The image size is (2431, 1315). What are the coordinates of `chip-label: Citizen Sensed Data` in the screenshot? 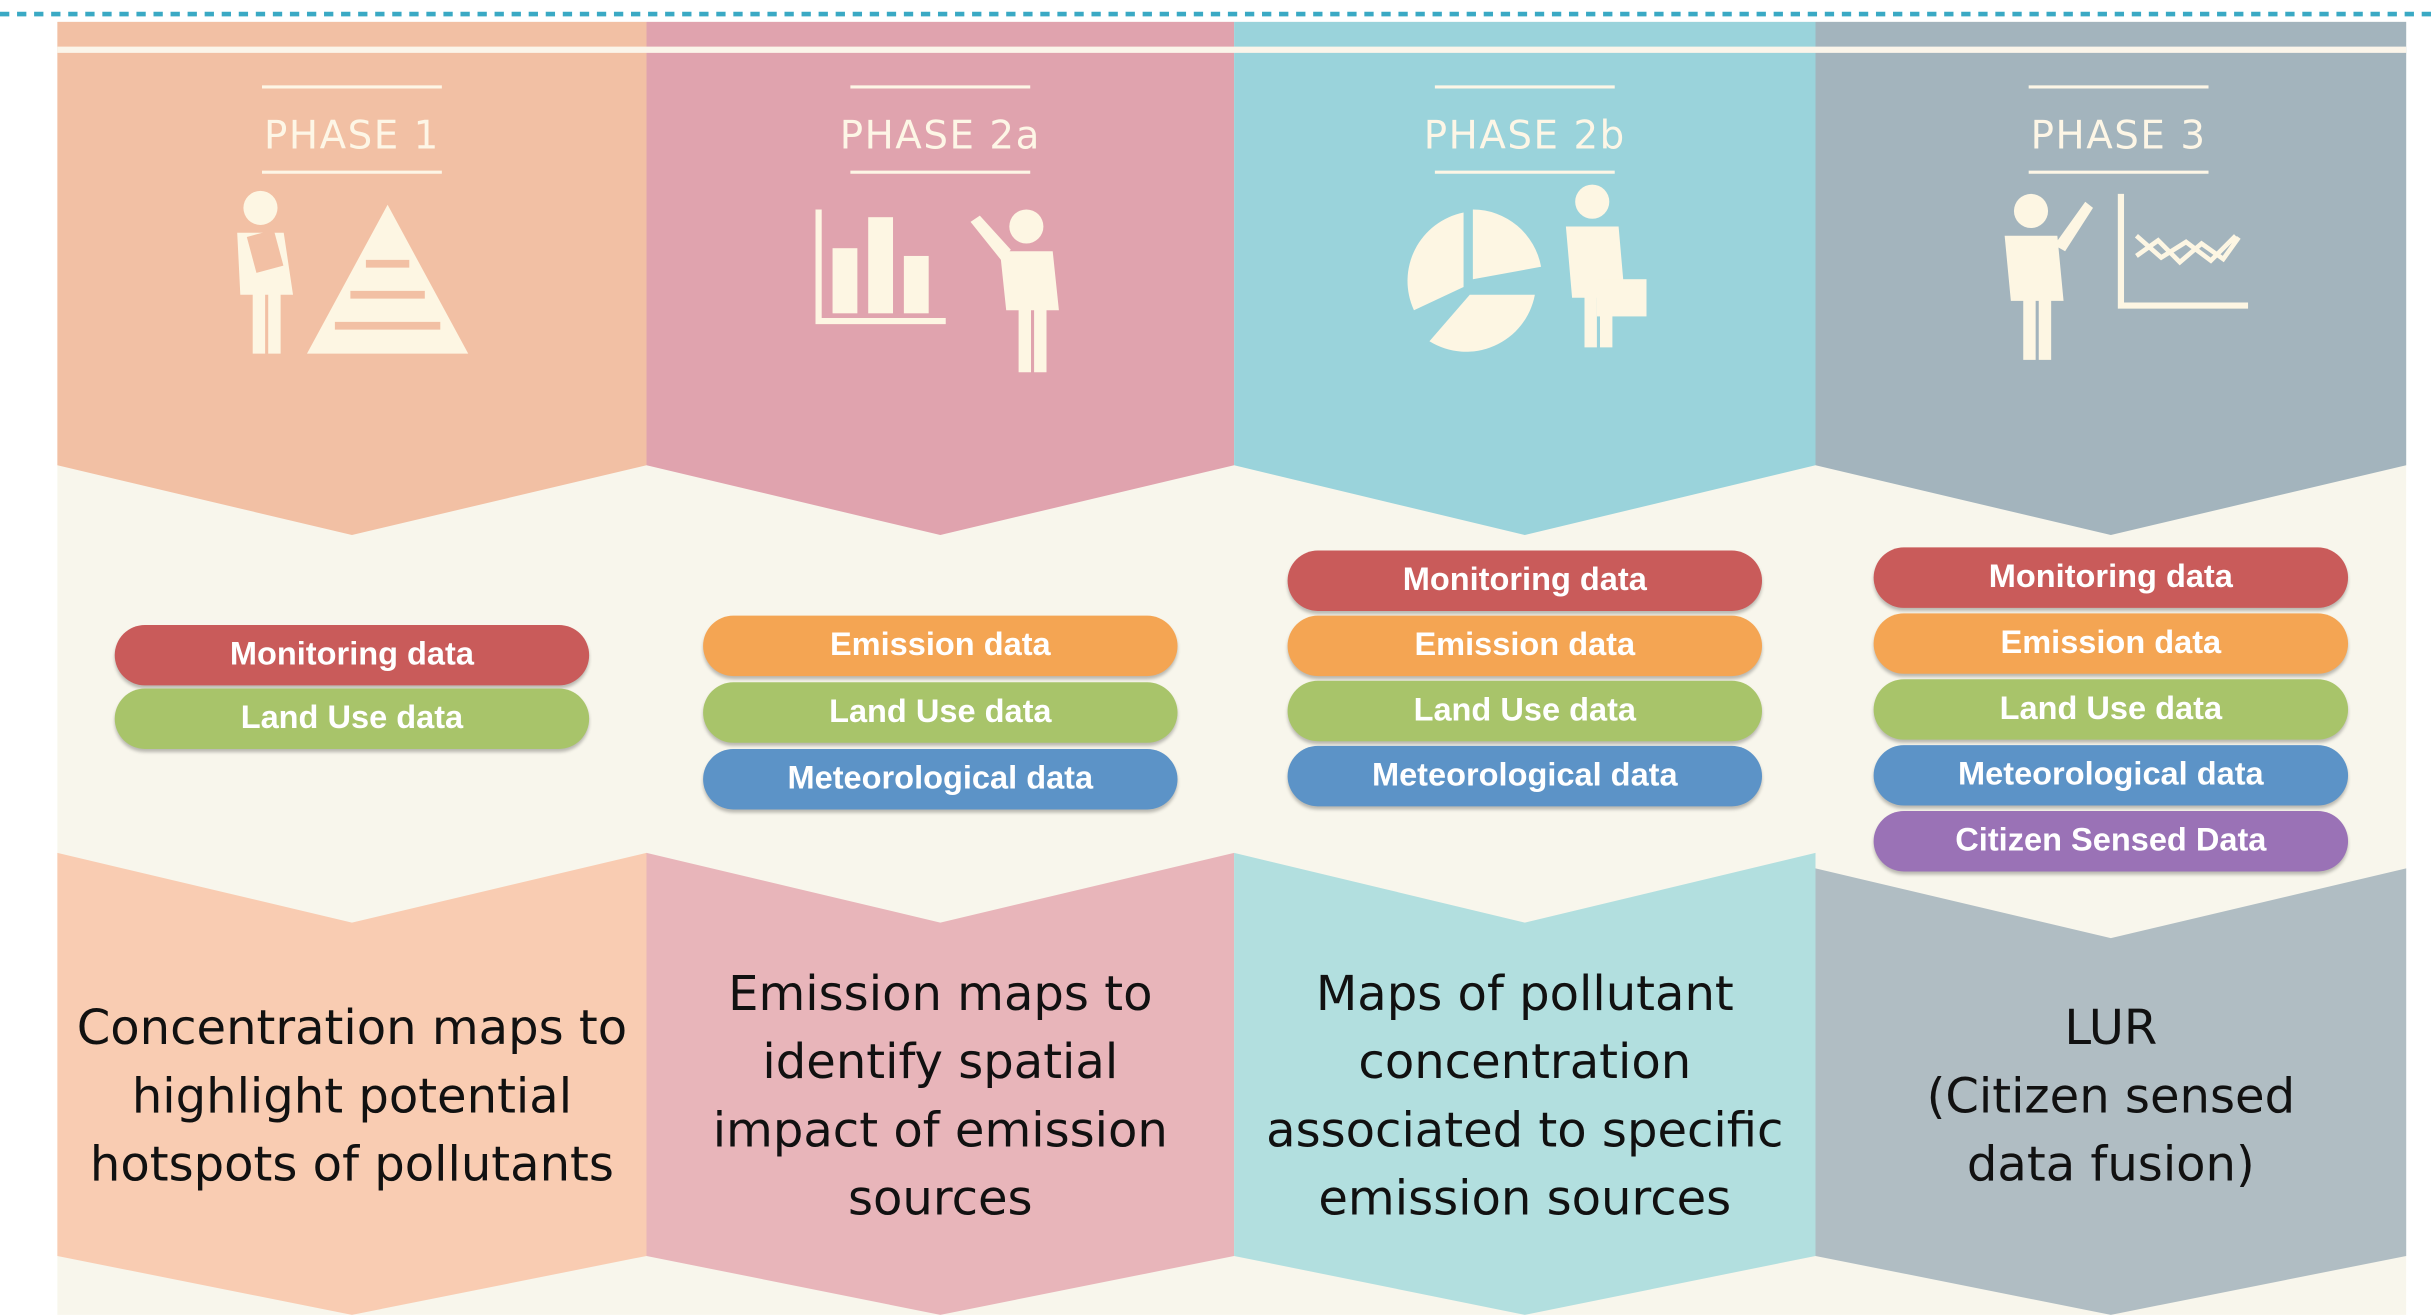 It's located at (2111, 840).